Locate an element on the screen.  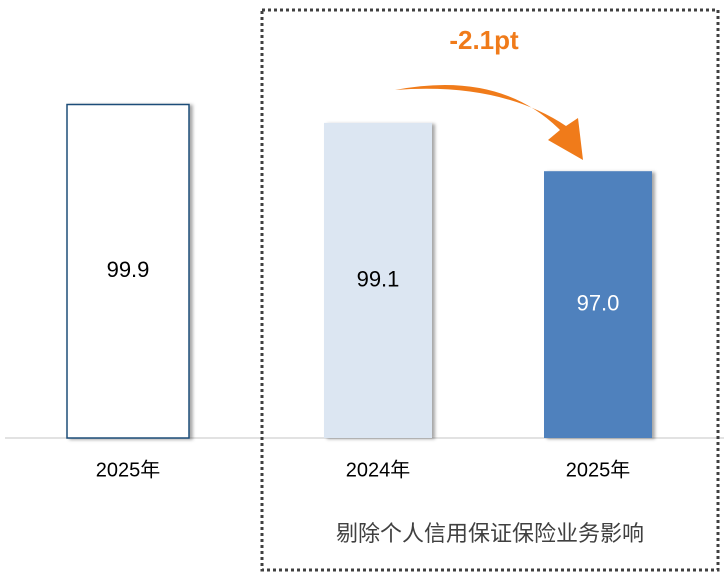
x-tick-label: 2024年 is located at coordinates (378, 469).